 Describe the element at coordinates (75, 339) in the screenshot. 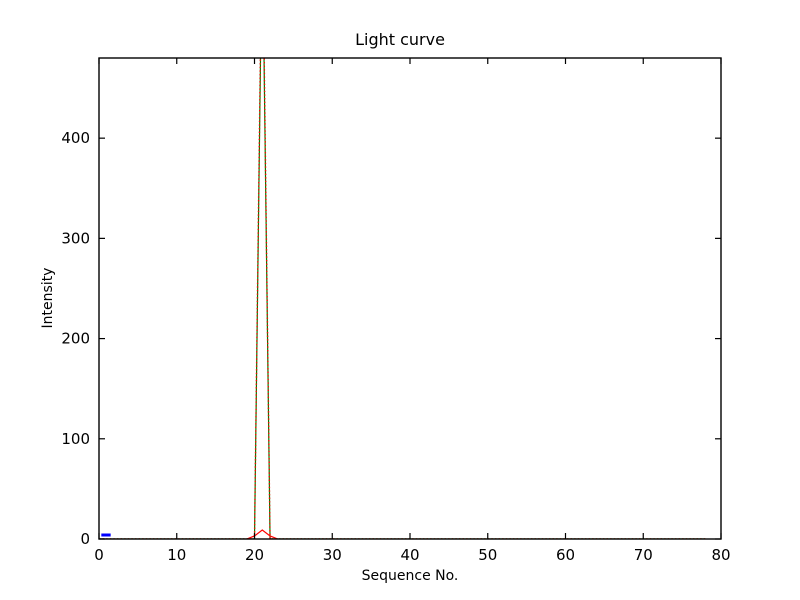

I see `y-tick-label: 200` at that location.